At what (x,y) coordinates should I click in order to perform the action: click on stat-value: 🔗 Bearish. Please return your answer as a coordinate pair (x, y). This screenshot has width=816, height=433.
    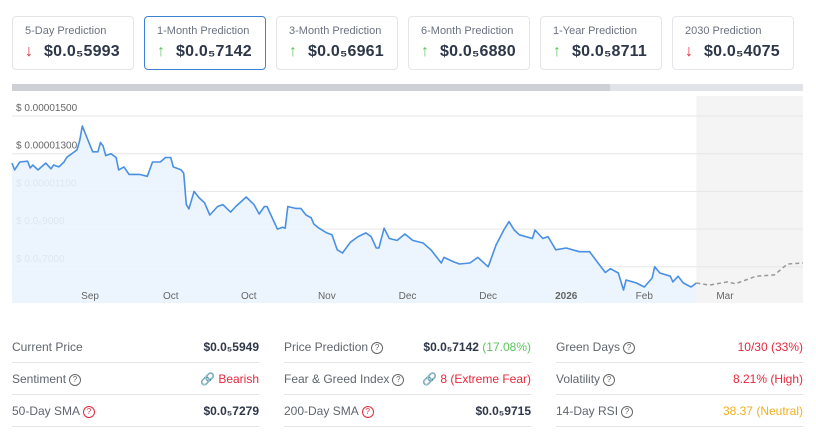
    Looking at the image, I should click on (229, 379).